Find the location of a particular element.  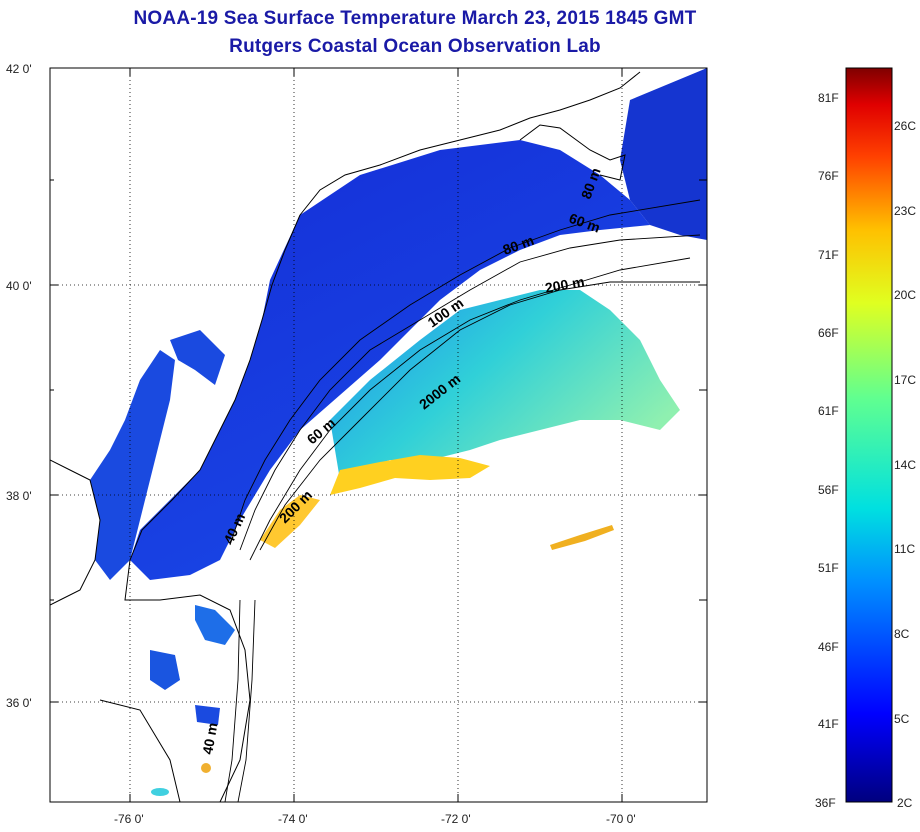

y-tick-label: 38 0' is located at coordinates (19, 496).